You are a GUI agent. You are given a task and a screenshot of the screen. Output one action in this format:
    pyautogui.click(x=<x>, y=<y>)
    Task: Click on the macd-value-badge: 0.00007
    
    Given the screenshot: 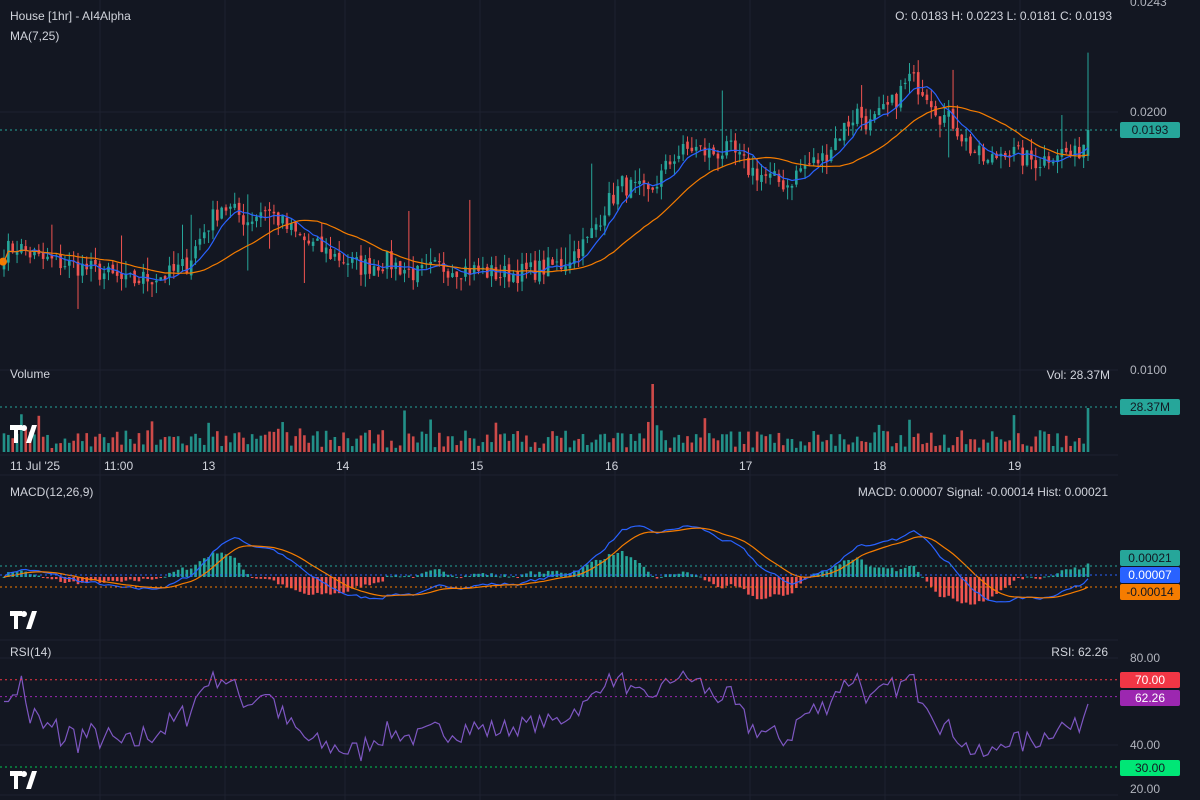 What is the action you would take?
    pyautogui.click(x=1150, y=575)
    